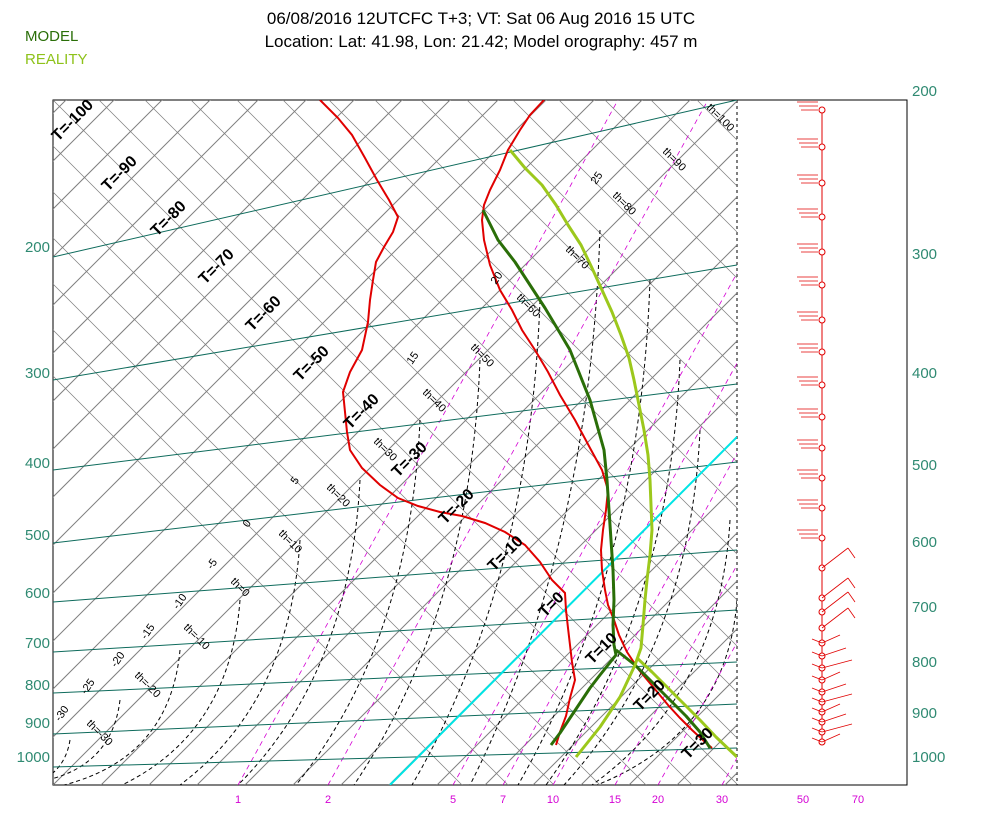  I want to click on isotherm-label: T=-40, so click(362, 412).